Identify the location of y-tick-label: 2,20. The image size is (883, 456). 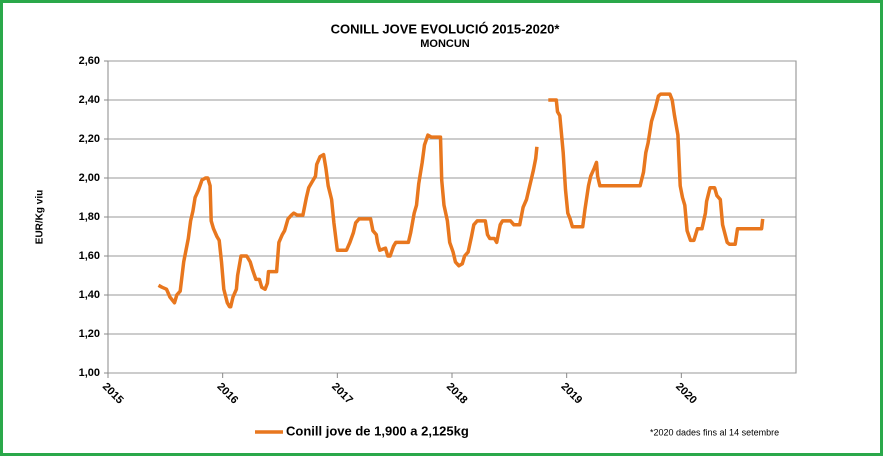
(89, 139).